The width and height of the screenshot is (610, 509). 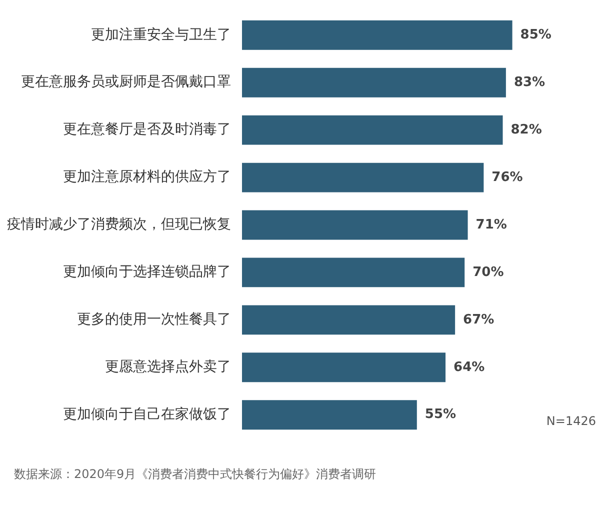 What do you see at coordinates (168, 367) in the screenshot?
I see `y-tick-label: 更愿意选择点外卖了` at bounding box center [168, 367].